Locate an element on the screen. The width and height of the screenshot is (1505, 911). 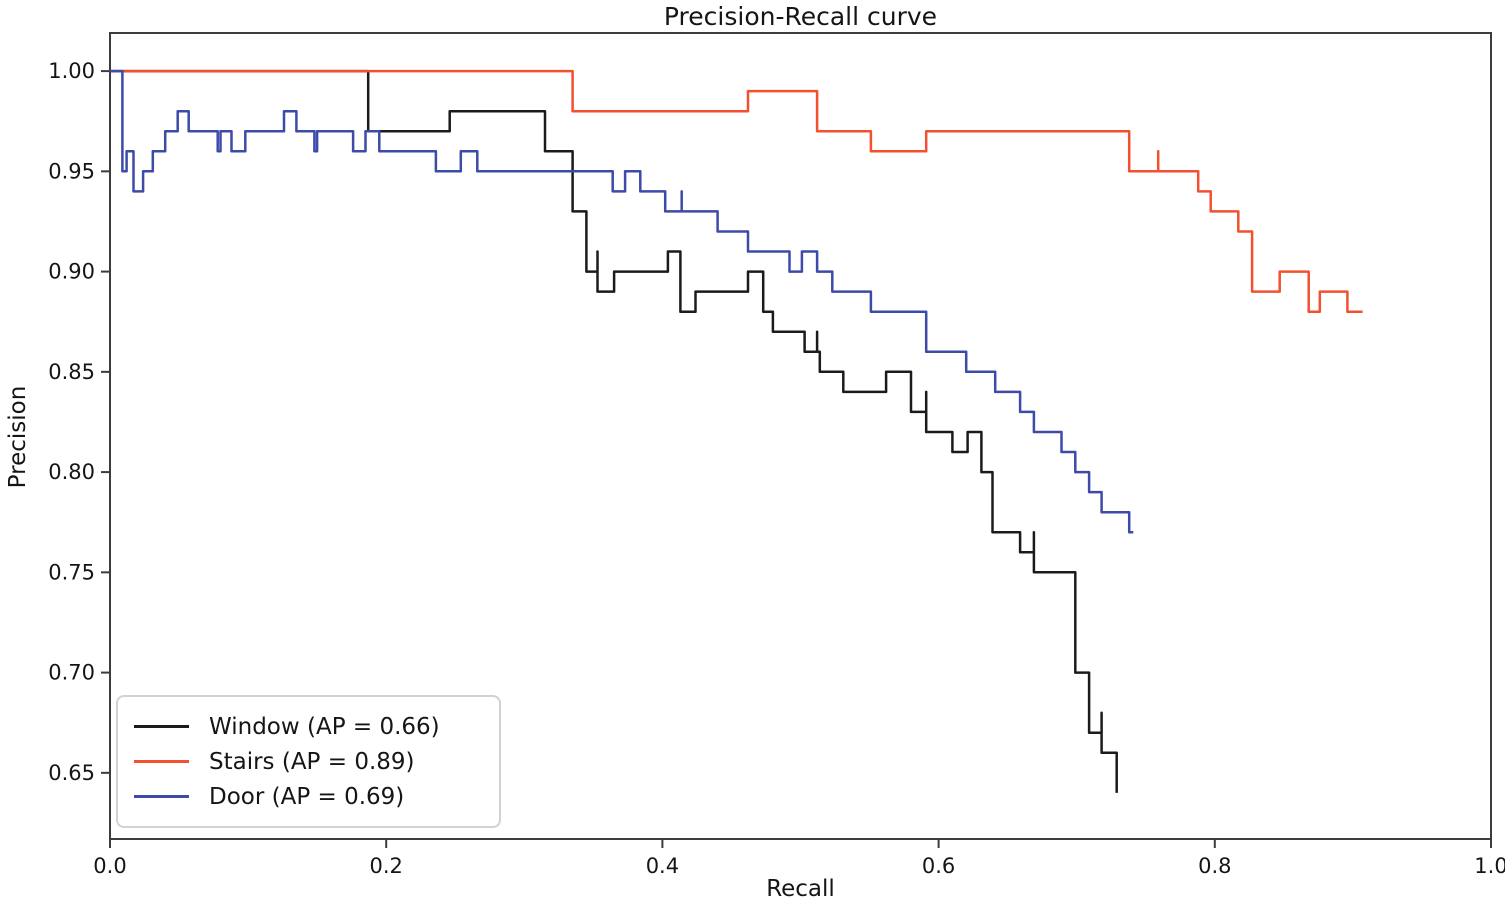
y-tick-label: 0.95 is located at coordinates (71, 171).